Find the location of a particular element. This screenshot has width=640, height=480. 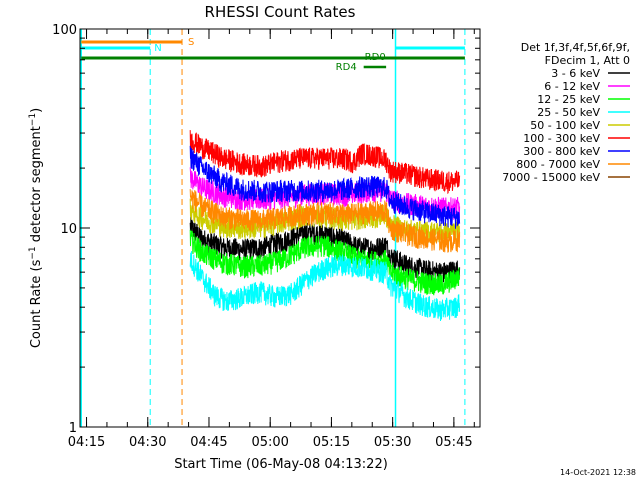

x-tick-label-0: 04:15 is located at coordinates (86, 442).